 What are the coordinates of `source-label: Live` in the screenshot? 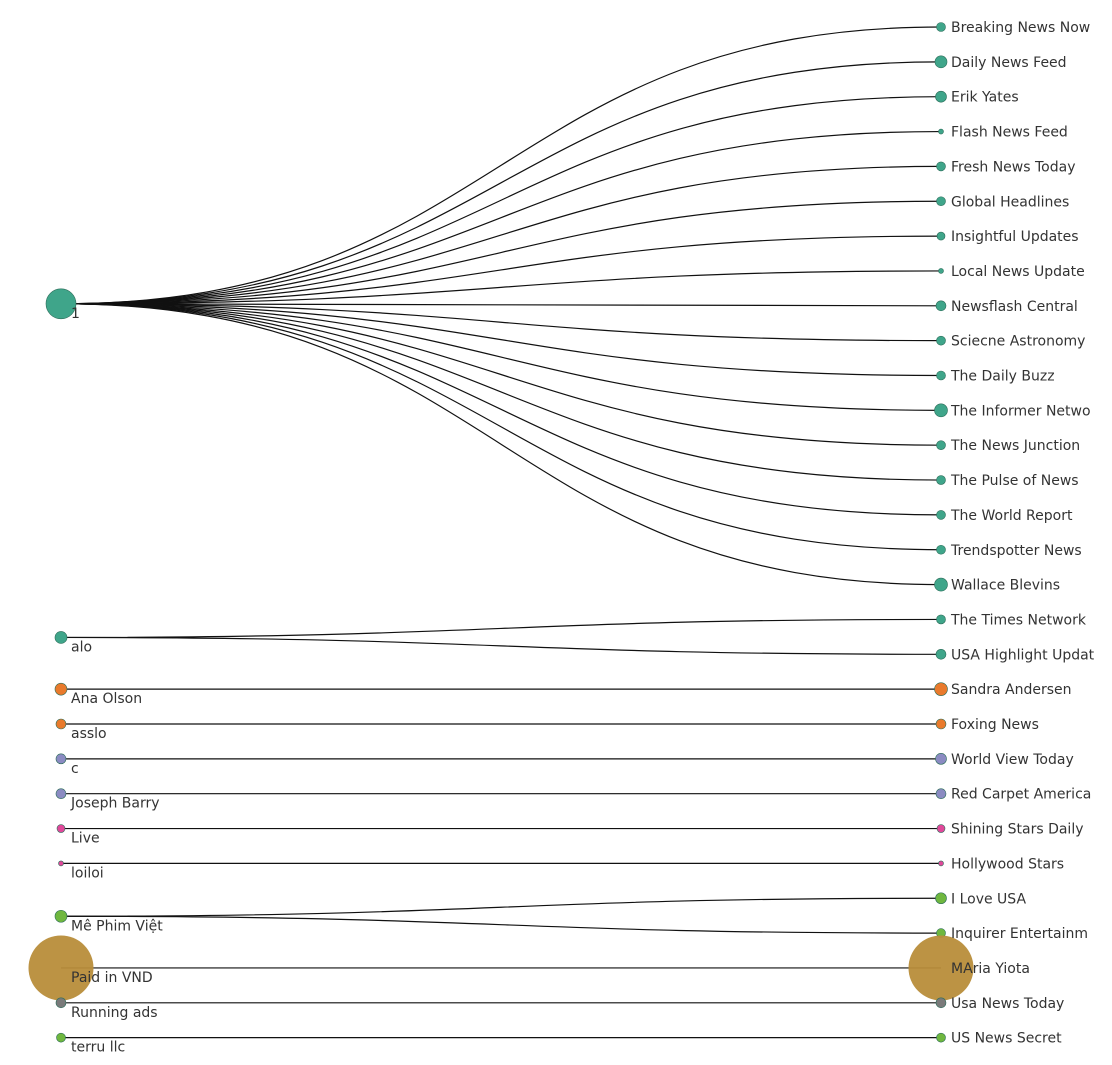 It's located at (85, 839).